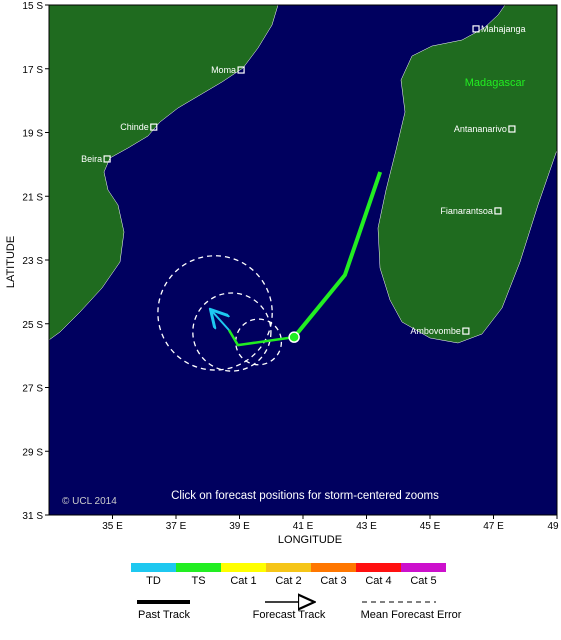 The image size is (561, 640). What do you see at coordinates (32, 6) in the screenshot?
I see `y-tick-label: 15 S` at bounding box center [32, 6].